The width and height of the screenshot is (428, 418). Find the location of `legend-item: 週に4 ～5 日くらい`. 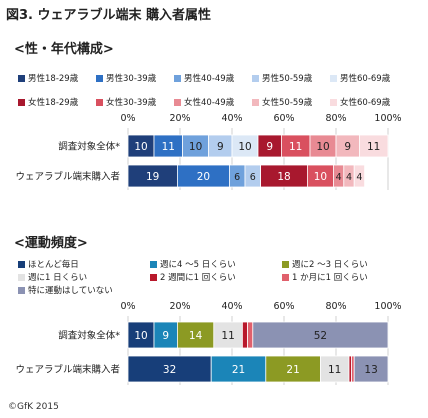

legend-item: 週に4 ～5 日くらい is located at coordinates (193, 264).